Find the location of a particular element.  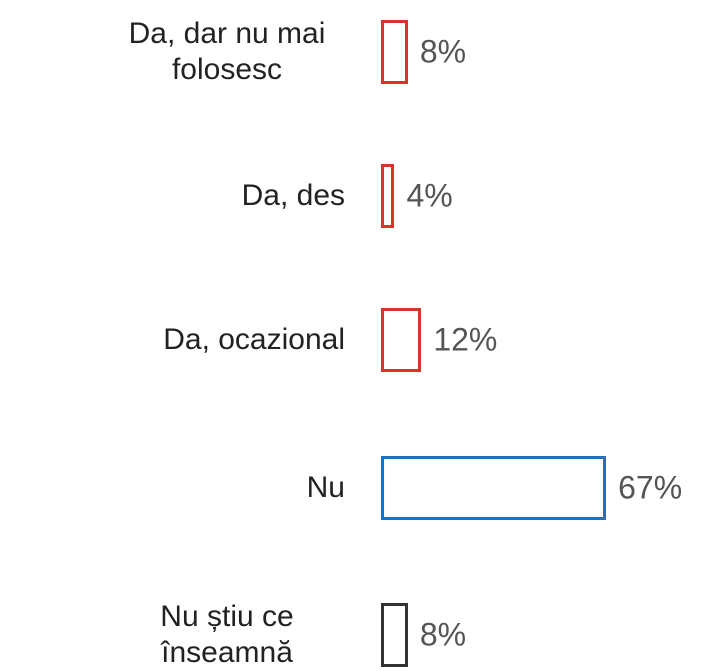

category-text: Da, dar nu mai folosesc is located at coordinates (227, 51).